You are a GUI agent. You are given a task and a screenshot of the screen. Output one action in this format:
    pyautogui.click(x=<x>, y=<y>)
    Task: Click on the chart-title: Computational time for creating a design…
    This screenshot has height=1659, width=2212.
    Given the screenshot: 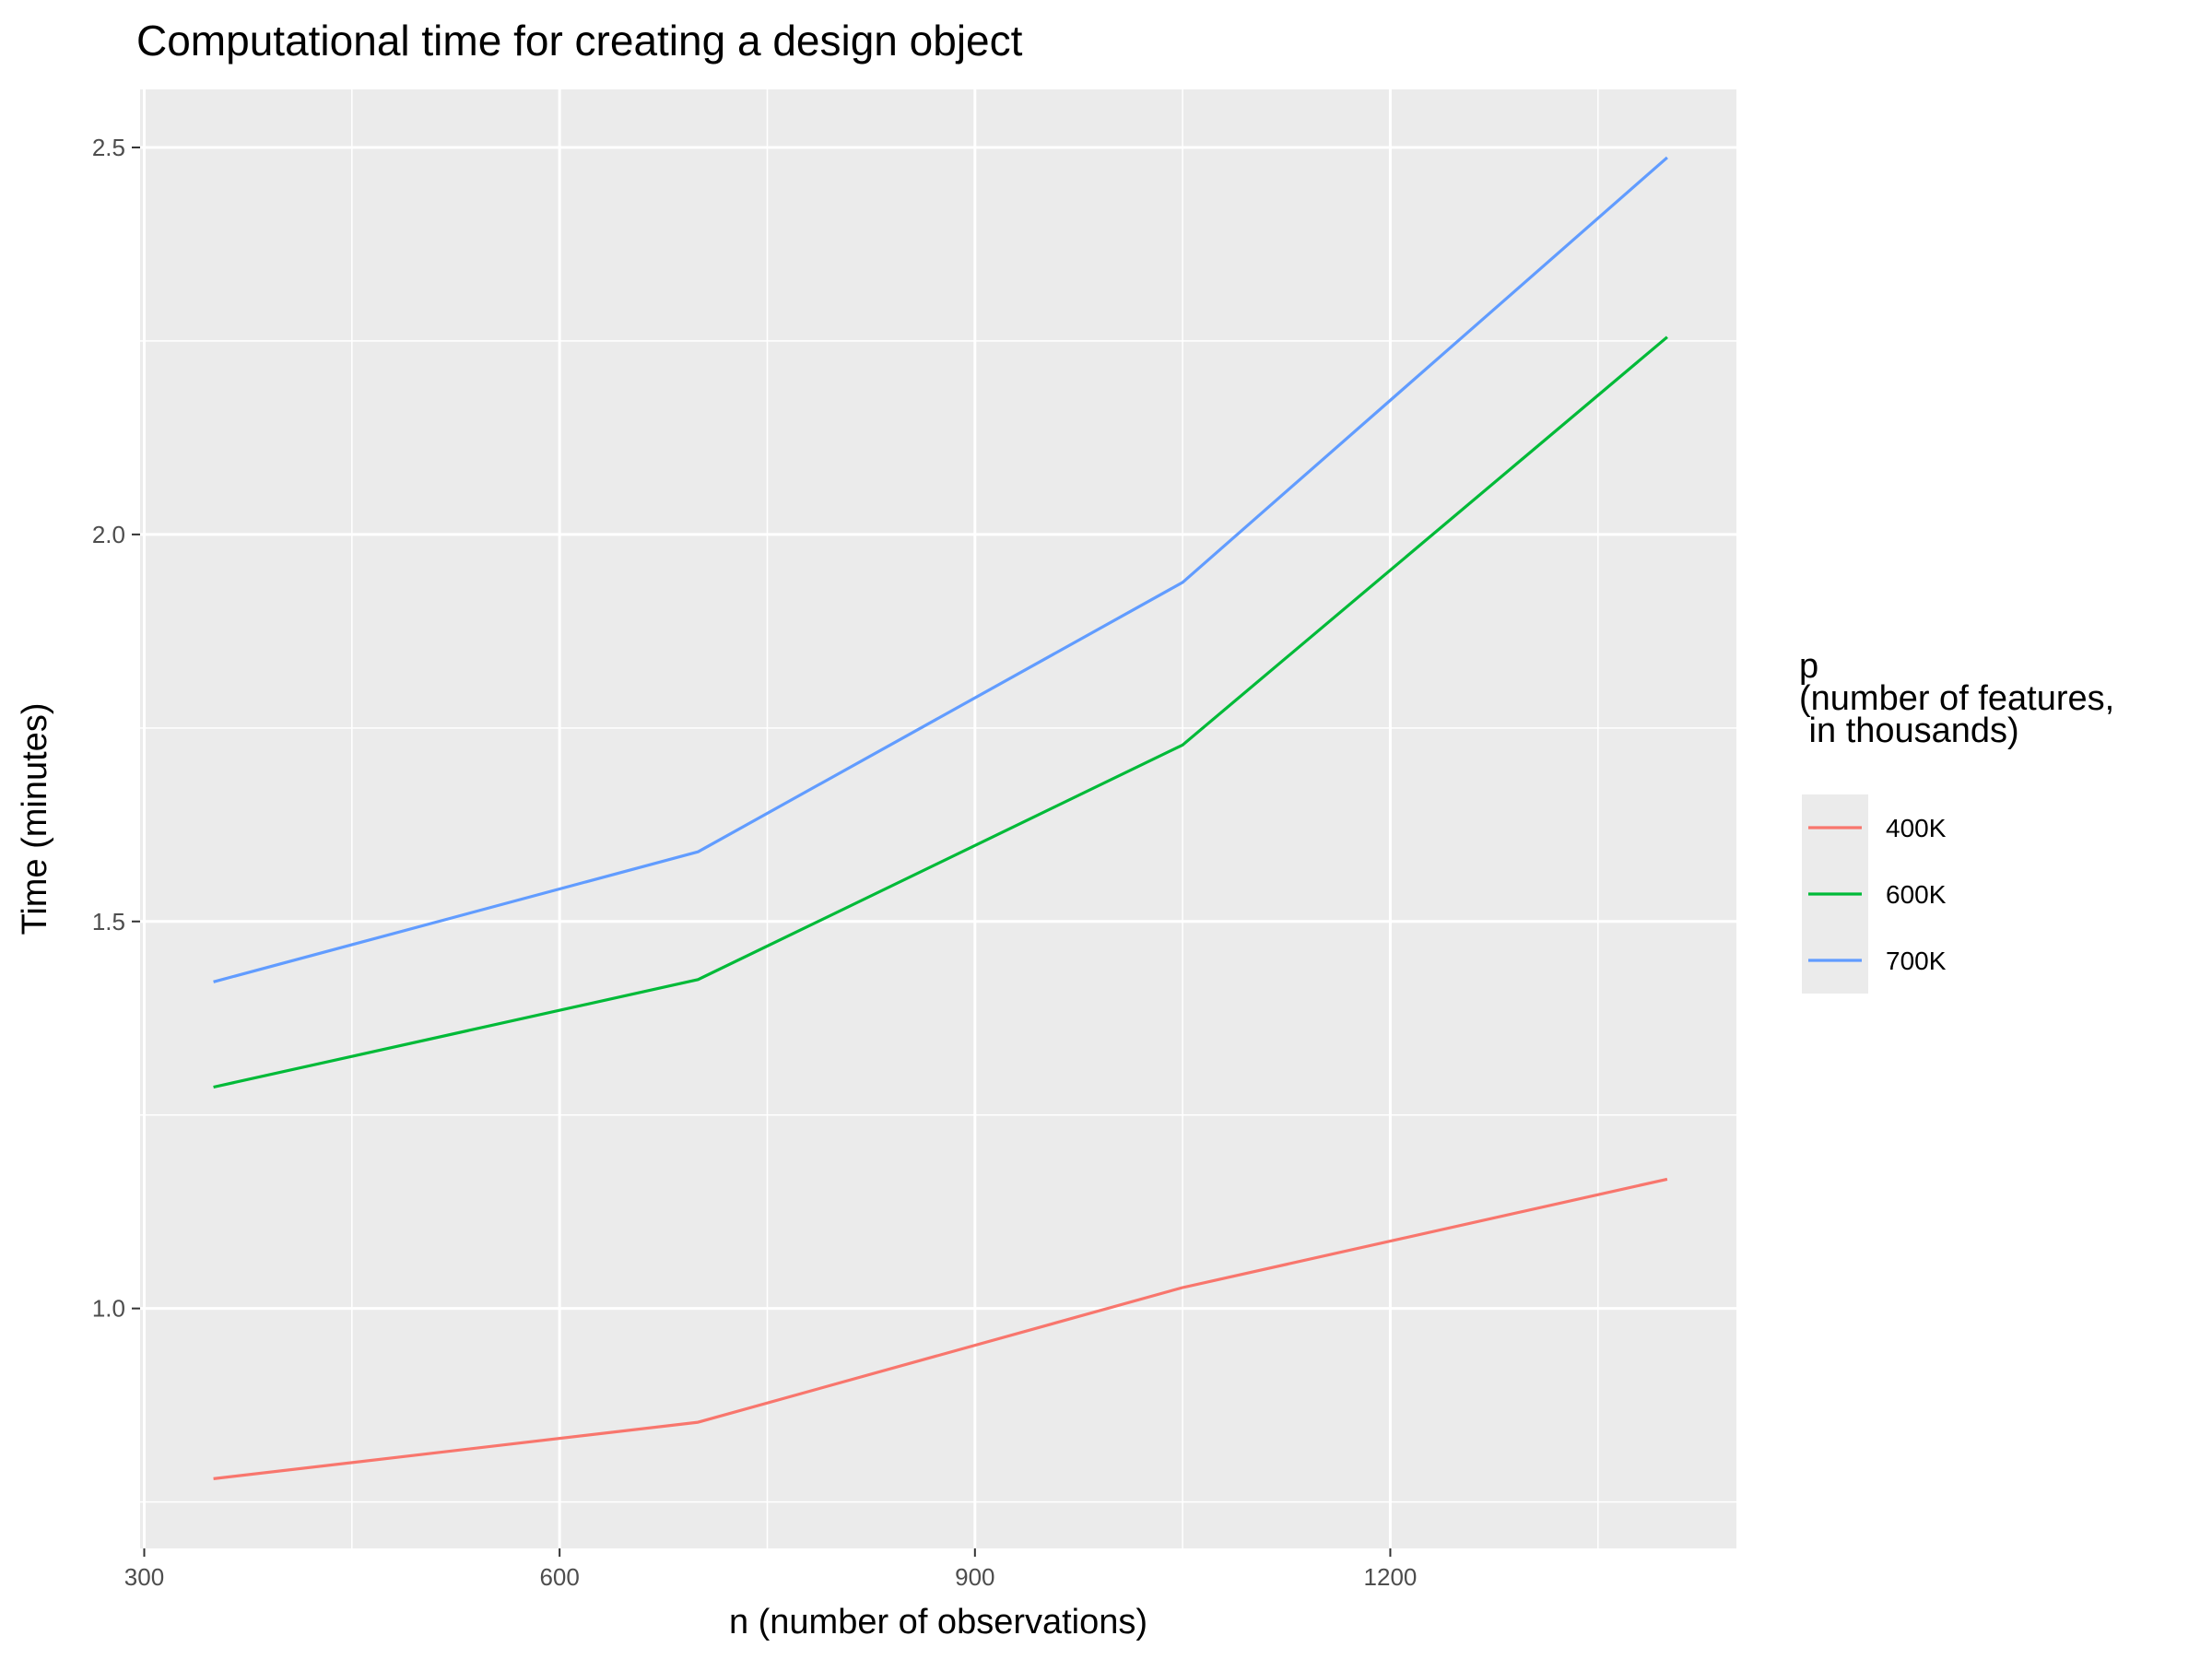 What is the action you would take?
    pyautogui.click(x=579, y=41)
    